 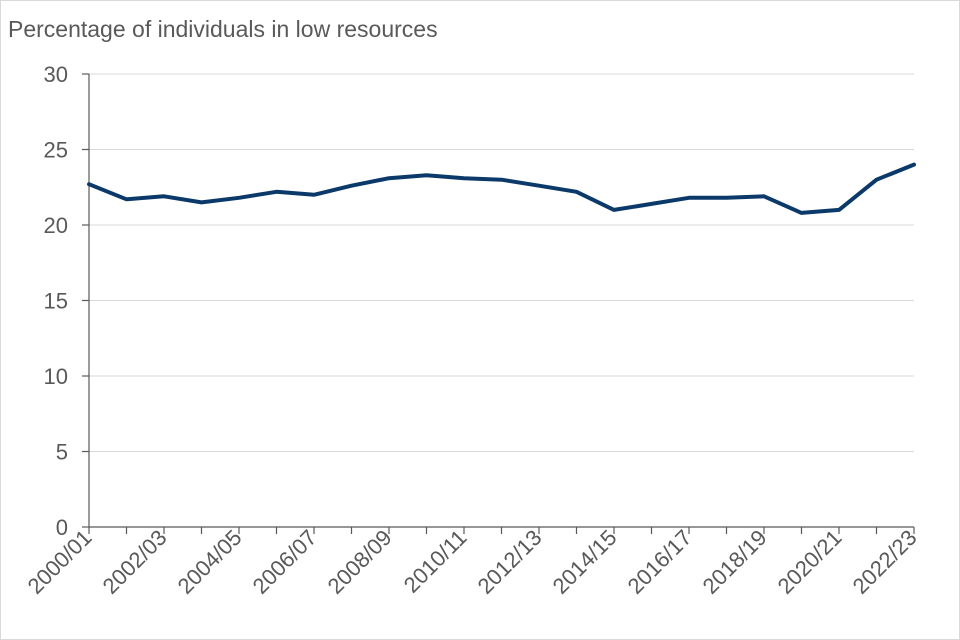 I want to click on y-tick-label: 30, so click(x=56, y=74).